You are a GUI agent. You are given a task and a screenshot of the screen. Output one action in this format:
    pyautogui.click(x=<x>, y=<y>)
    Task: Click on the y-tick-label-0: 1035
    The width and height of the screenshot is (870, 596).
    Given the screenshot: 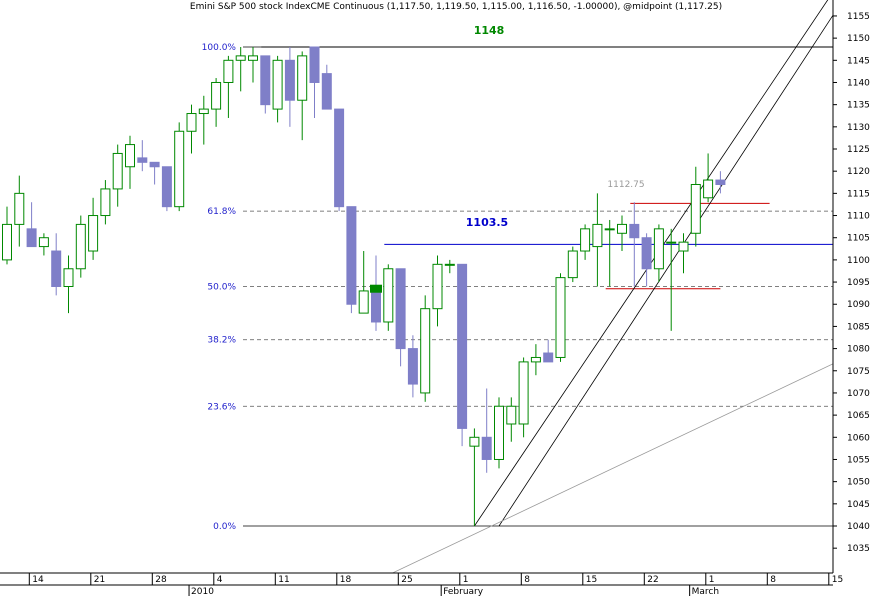 What is the action you would take?
    pyautogui.click(x=858, y=549)
    